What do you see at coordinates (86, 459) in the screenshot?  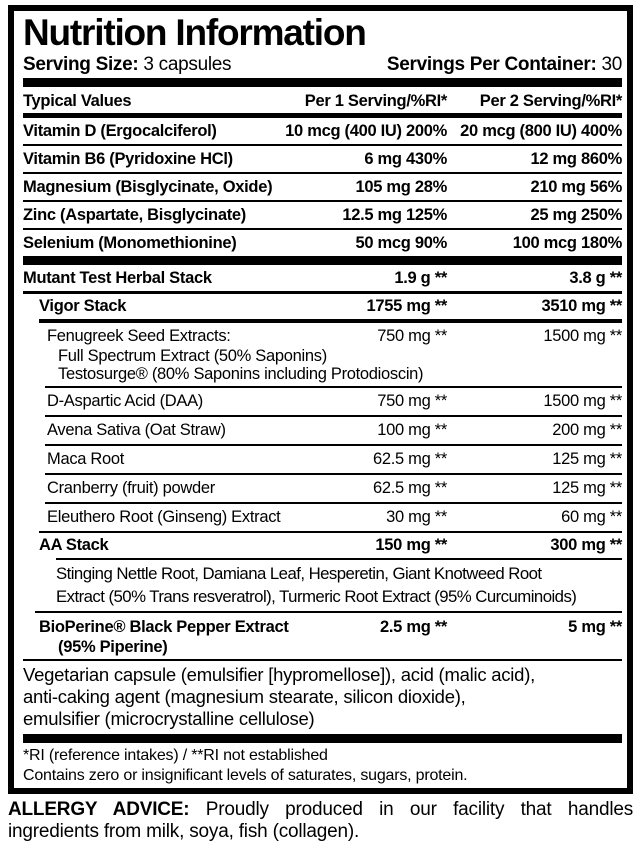 I see `row-name: Maca Root` at bounding box center [86, 459].